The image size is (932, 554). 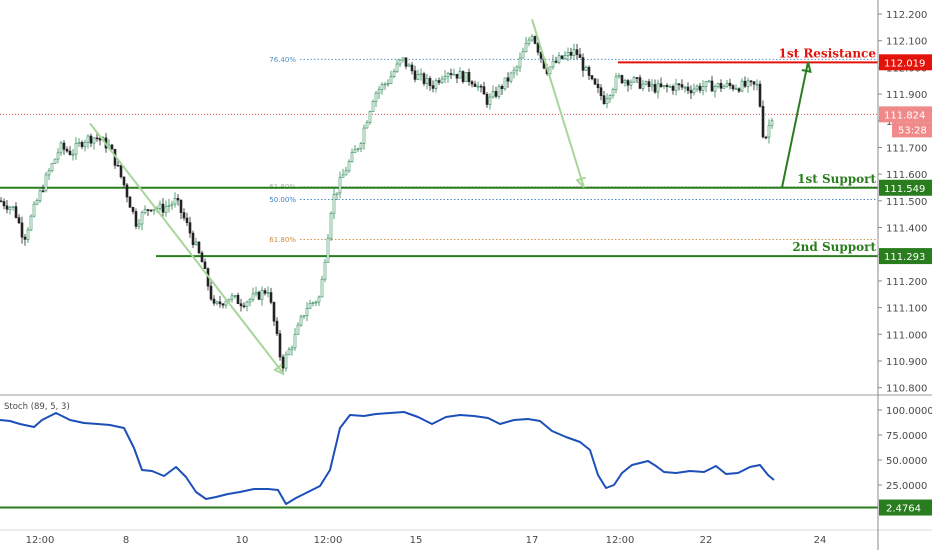 I want to click on level-price-label: 111.549, so click(x=904, y=189).